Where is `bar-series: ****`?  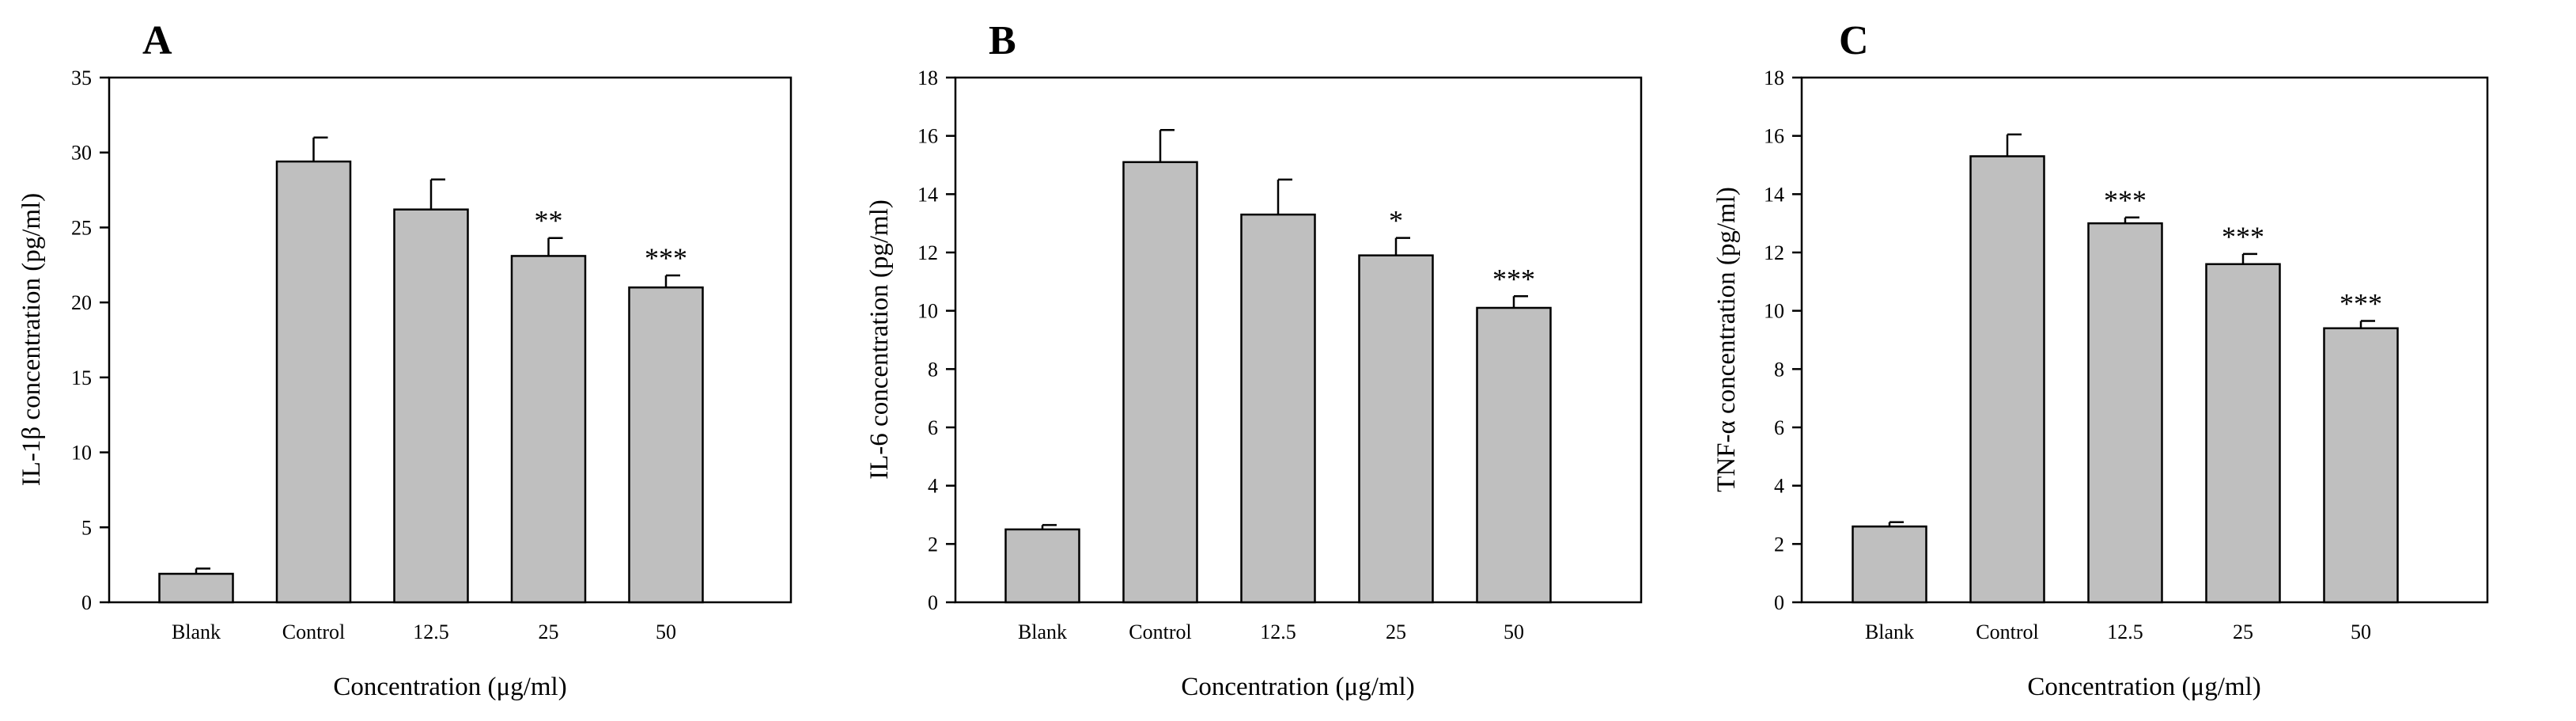 bar-series: **** is located at coordinates (1278, 366).